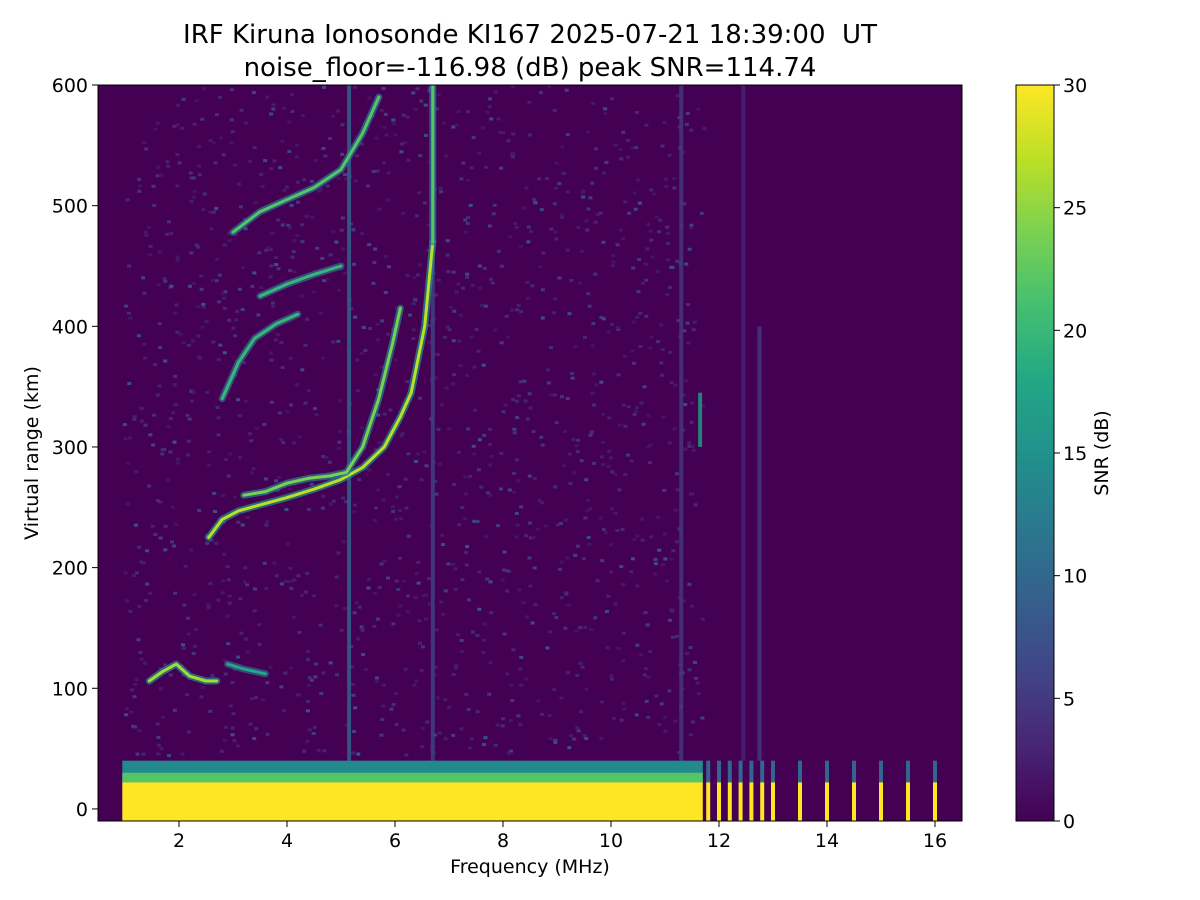 Image resolution: width=1200 pixels, height=900 pixels. I want to click on y-tick-label: 200, so click(70, 569).